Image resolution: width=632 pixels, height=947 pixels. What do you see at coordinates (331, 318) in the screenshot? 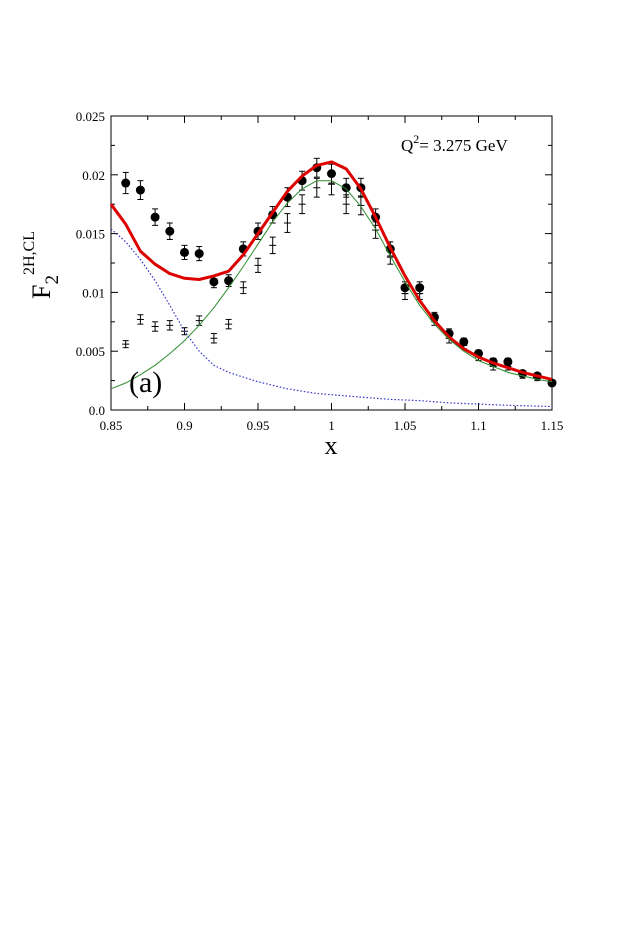
I see `blue-dotted-curve` at bounding box center [331, 318].